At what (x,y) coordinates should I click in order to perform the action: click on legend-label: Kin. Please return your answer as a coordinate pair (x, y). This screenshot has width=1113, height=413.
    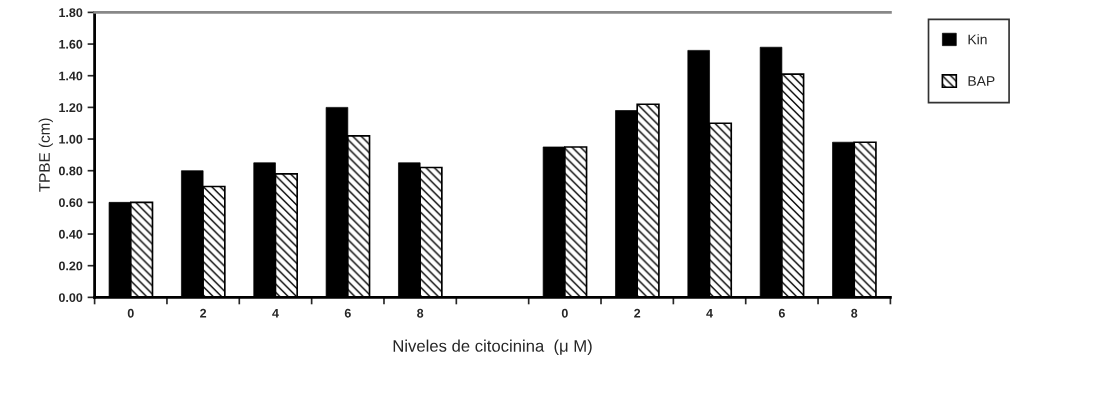
    Looking at the image, I should click on (977, 39).